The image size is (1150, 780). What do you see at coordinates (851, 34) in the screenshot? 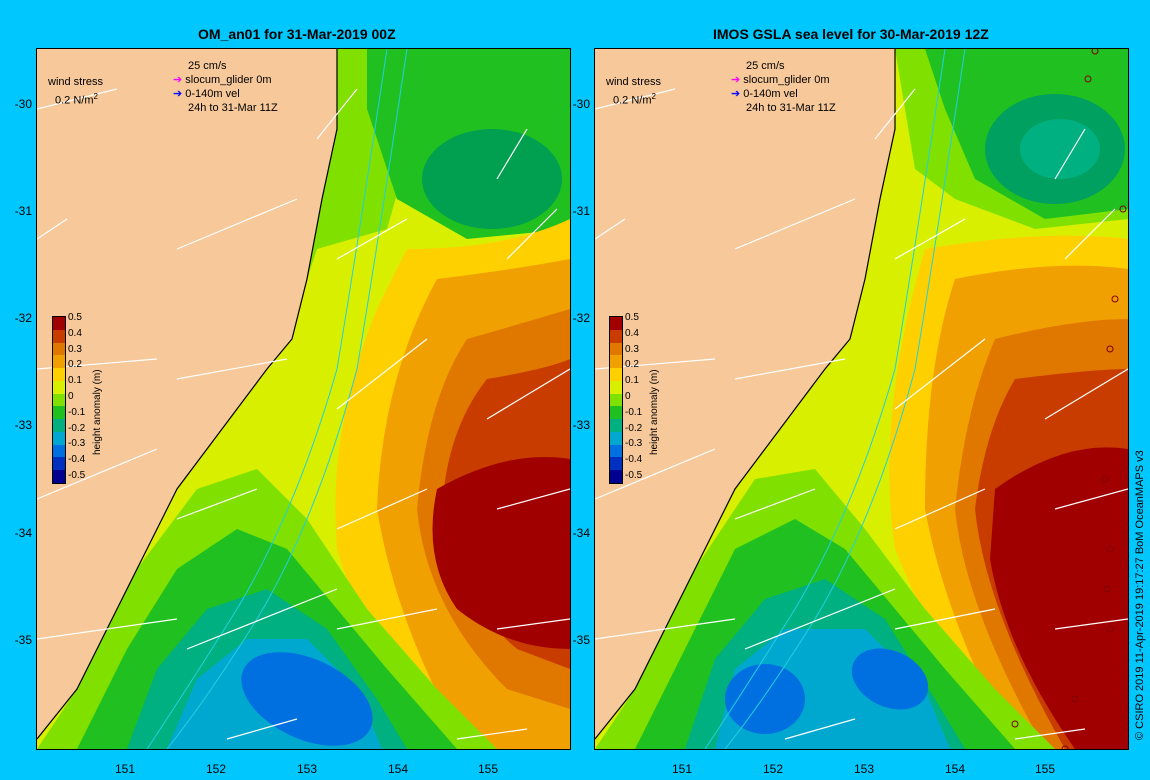
I see `right-panel-title: IMOS GSLA sea level for 30-Mar-2019 12Z` at bounding box center [851, 34].